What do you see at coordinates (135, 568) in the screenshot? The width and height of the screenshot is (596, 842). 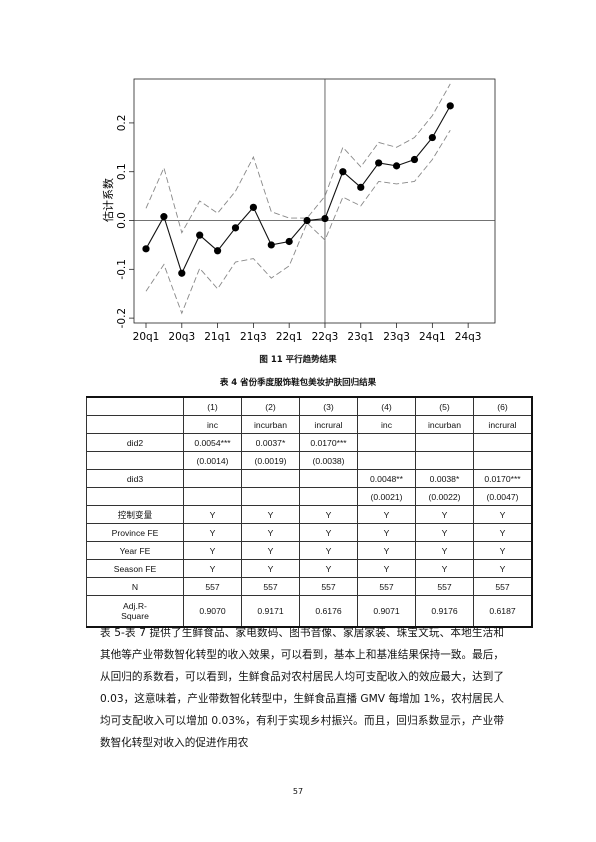 I see `row-label: Season FE` at bounding box center [135, 568].